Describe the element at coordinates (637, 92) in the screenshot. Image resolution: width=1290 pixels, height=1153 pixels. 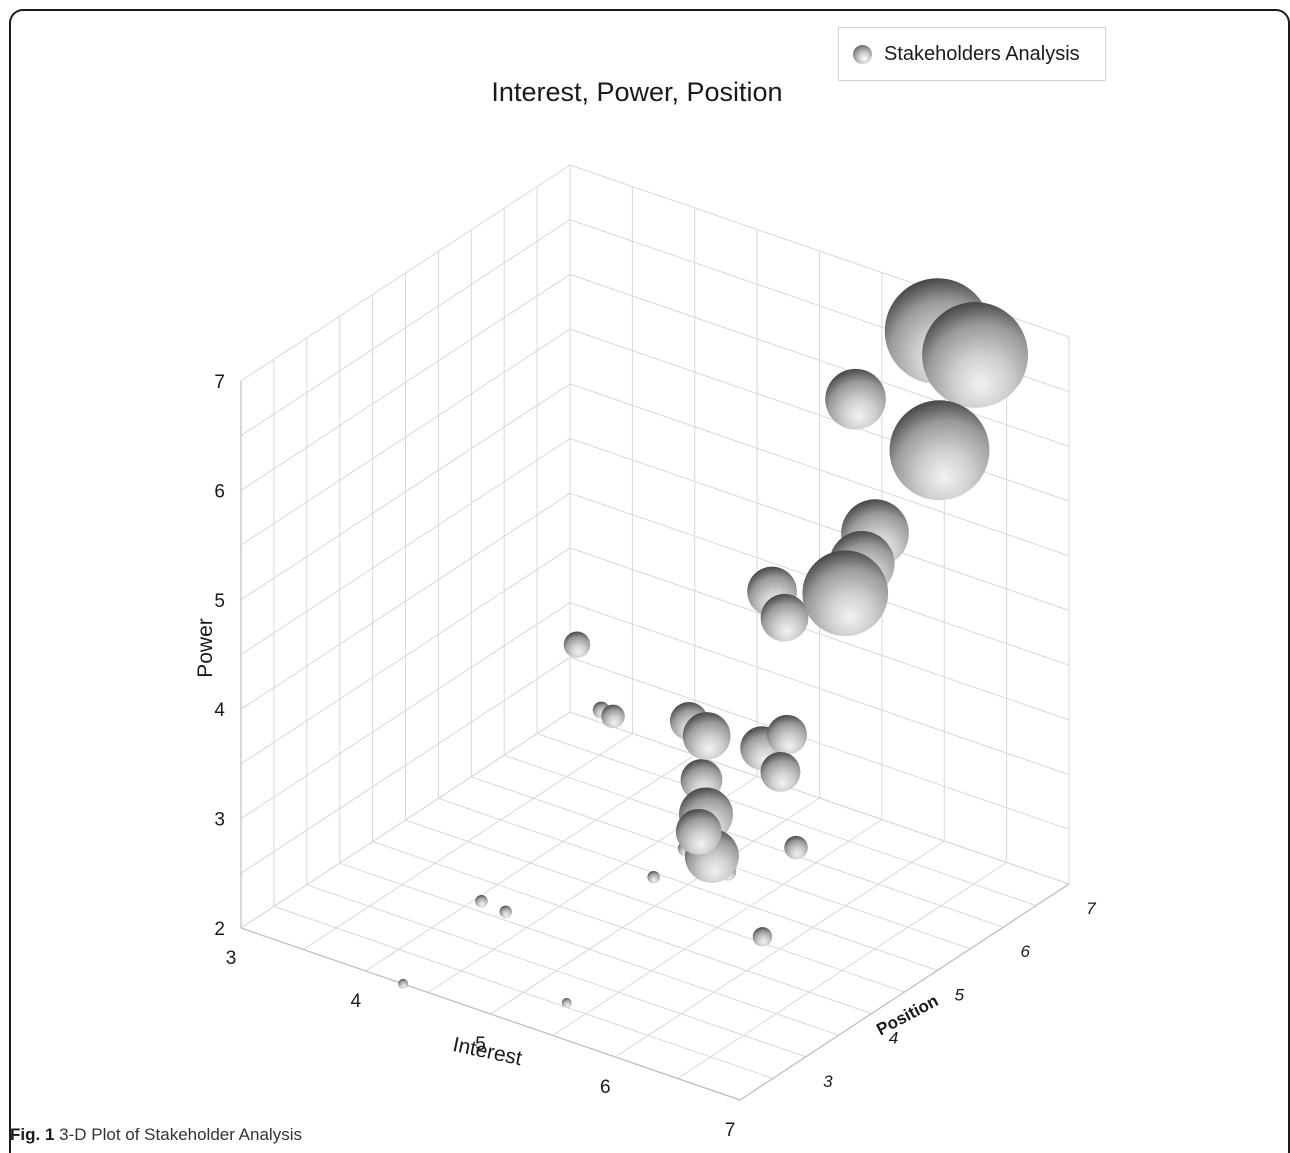
I see `chart-title: Interest, Power, Position` at that location.